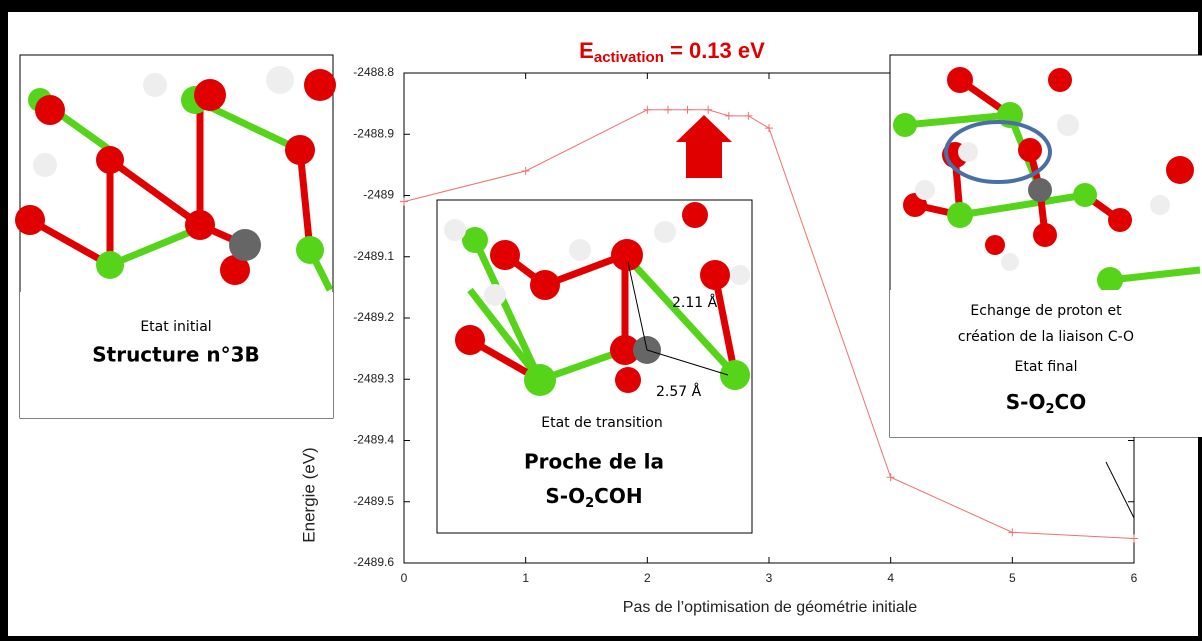  I want to click on x-tick-label: 3, so click(769, 578).